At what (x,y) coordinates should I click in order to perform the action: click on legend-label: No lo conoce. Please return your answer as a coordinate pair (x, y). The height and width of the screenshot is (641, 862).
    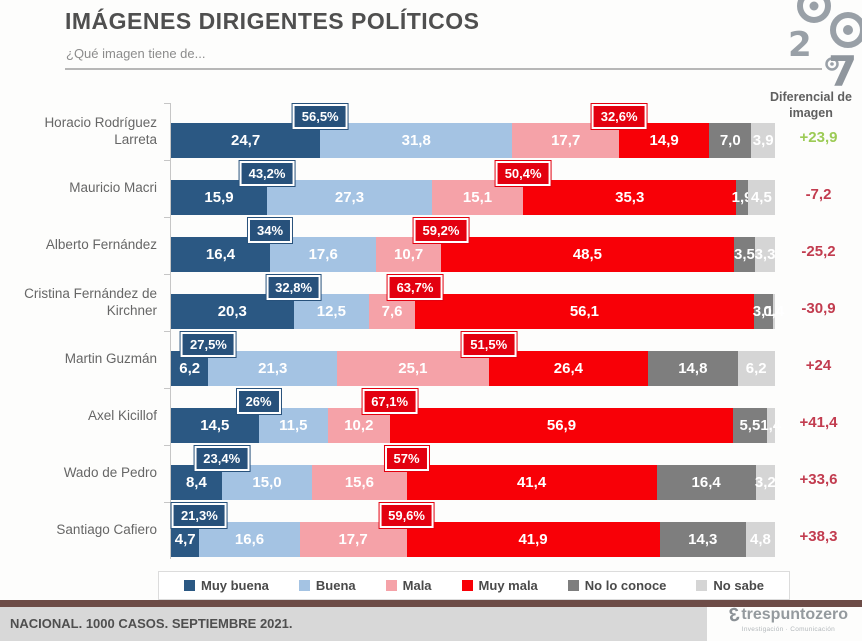
    Looking at the image, I should click on (625, 585).